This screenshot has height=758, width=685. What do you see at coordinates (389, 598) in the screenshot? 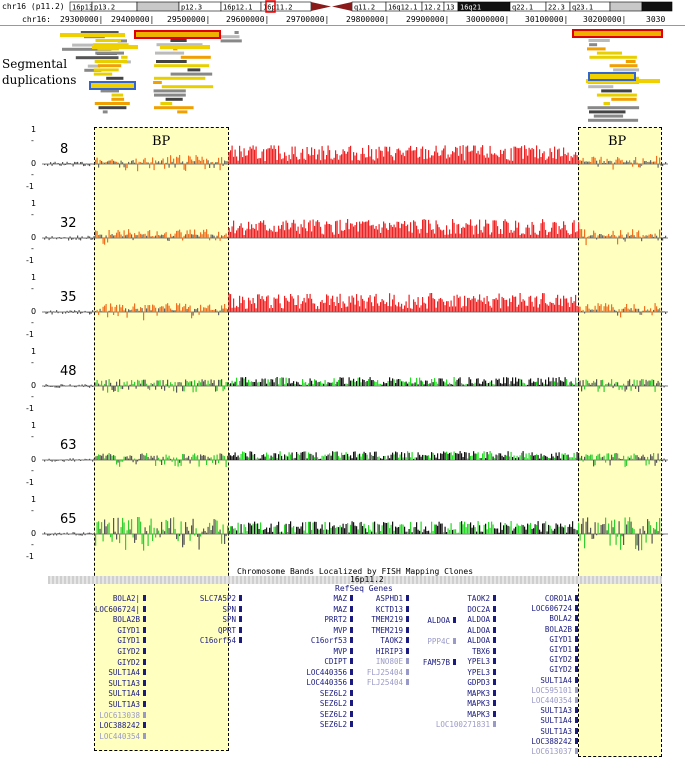
I see `gene-label: ASPHD1` at bounding box center [389, 598].